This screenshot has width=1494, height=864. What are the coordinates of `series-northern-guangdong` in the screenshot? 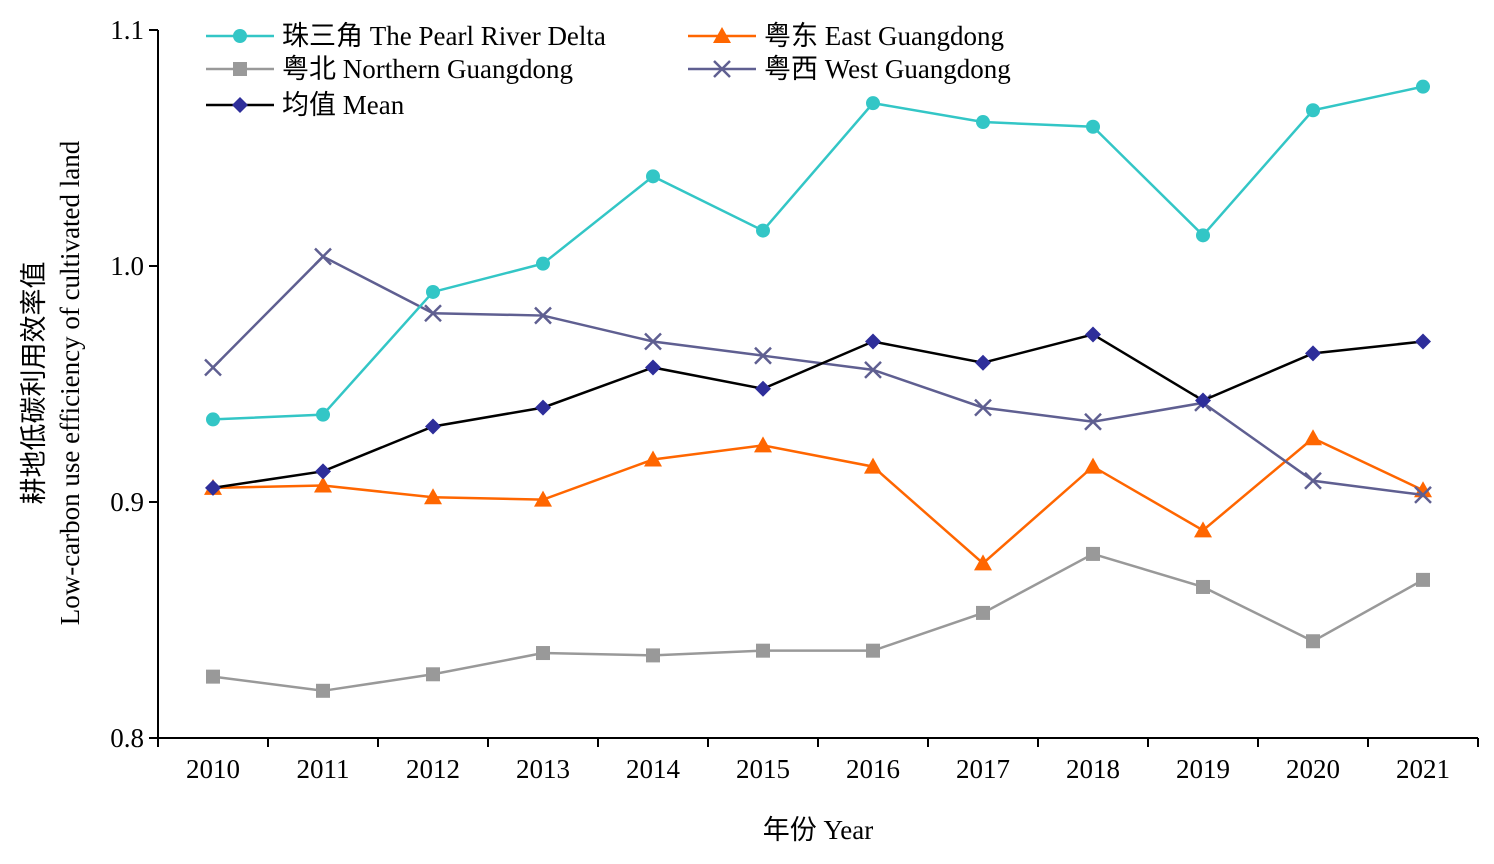 It's located at (818, 622).